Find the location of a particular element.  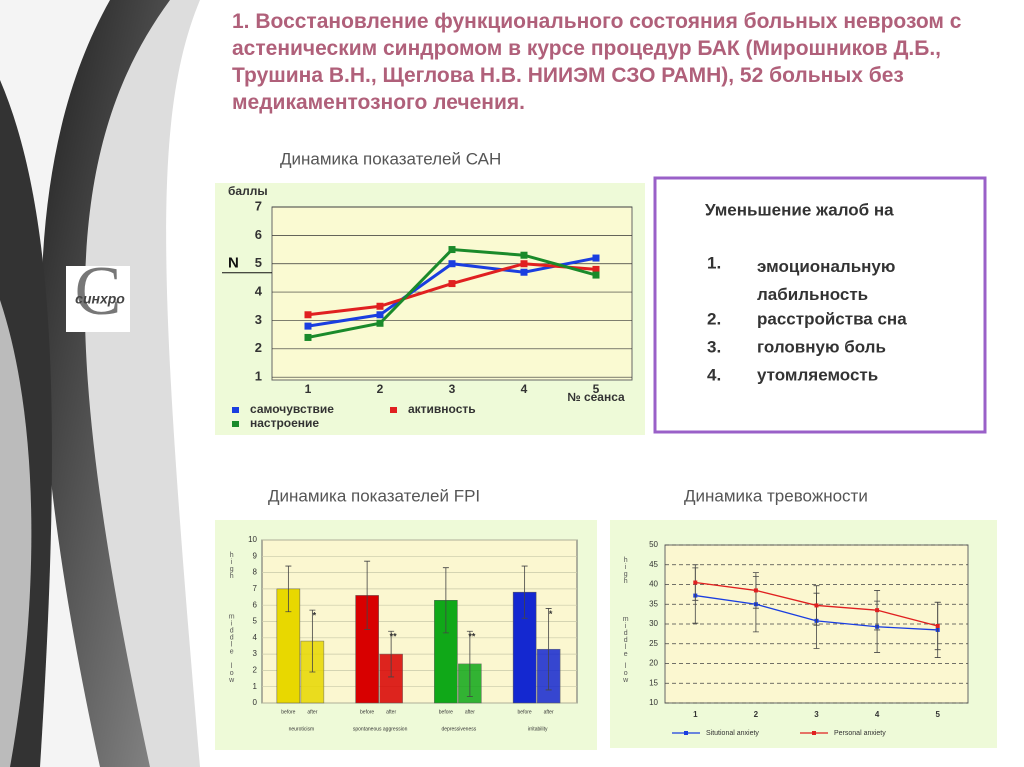

y-tick-label: 50 is located at coordinates (653, 544).